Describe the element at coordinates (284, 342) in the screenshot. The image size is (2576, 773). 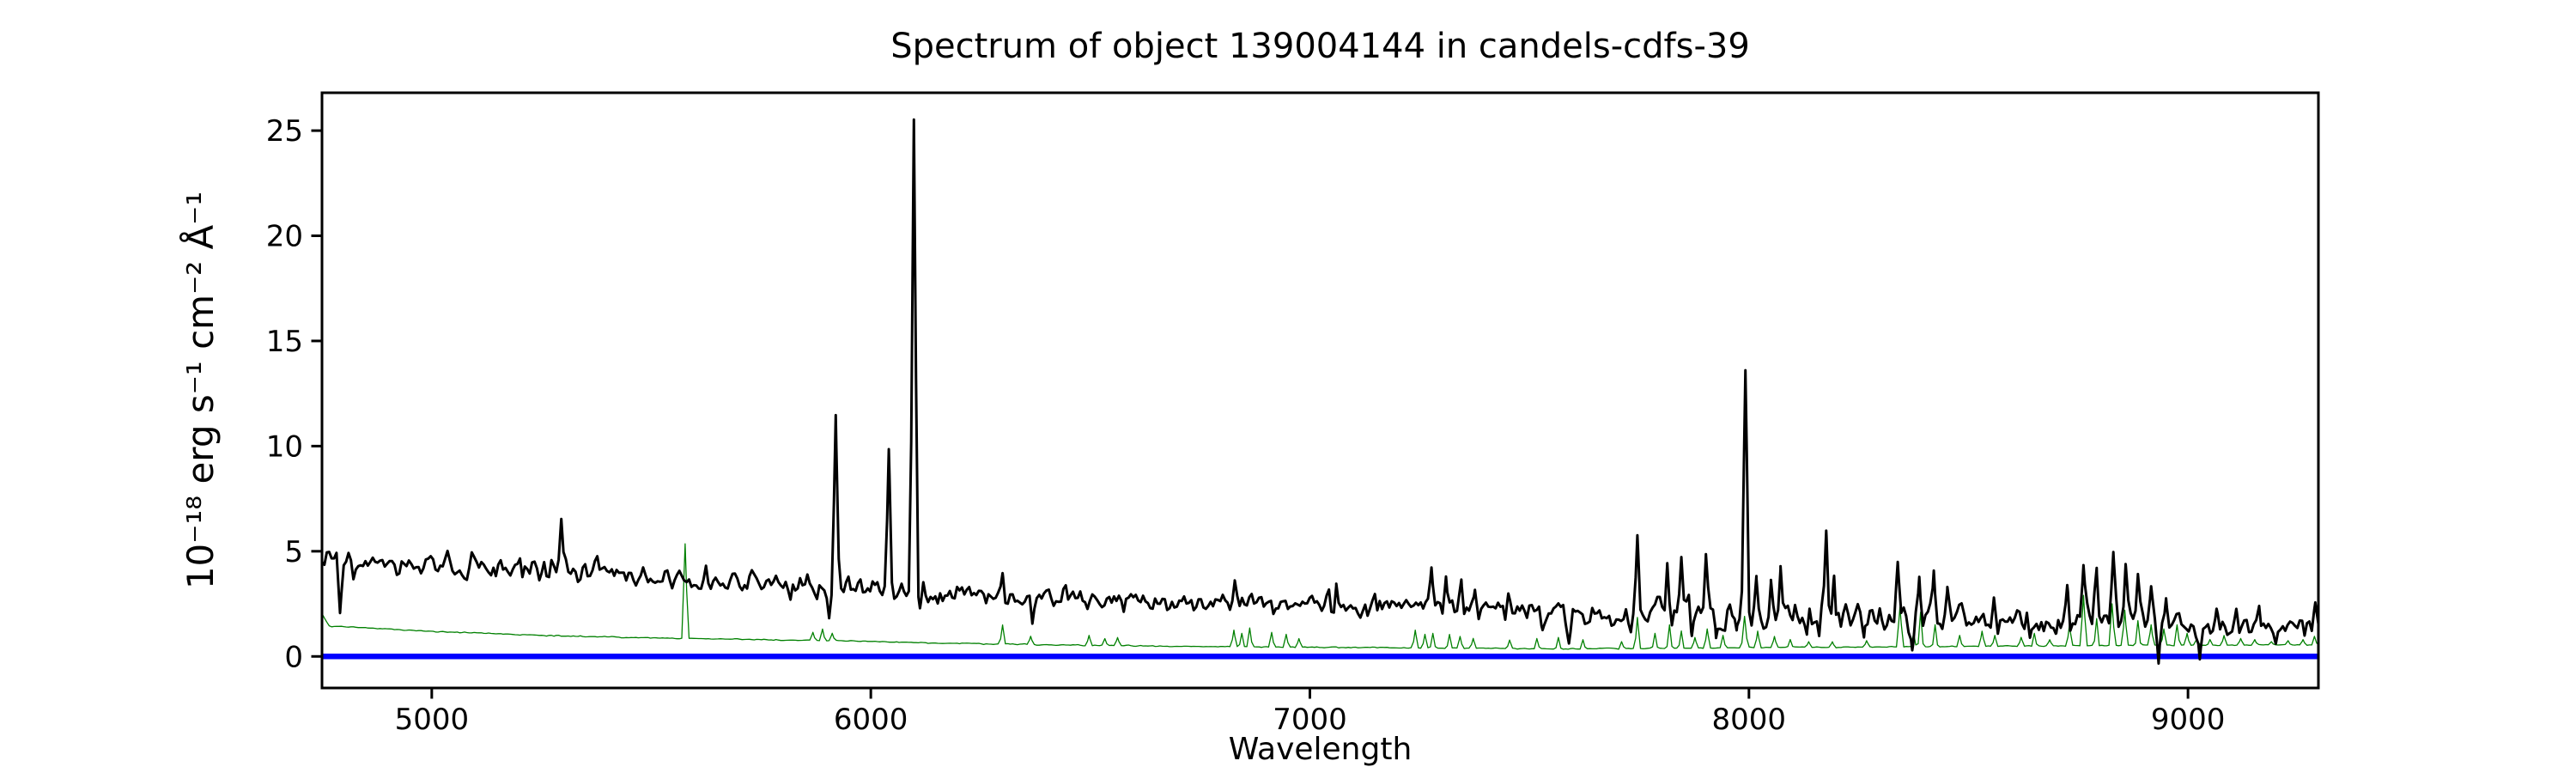
I see `y-tick-label: 15` at that location.